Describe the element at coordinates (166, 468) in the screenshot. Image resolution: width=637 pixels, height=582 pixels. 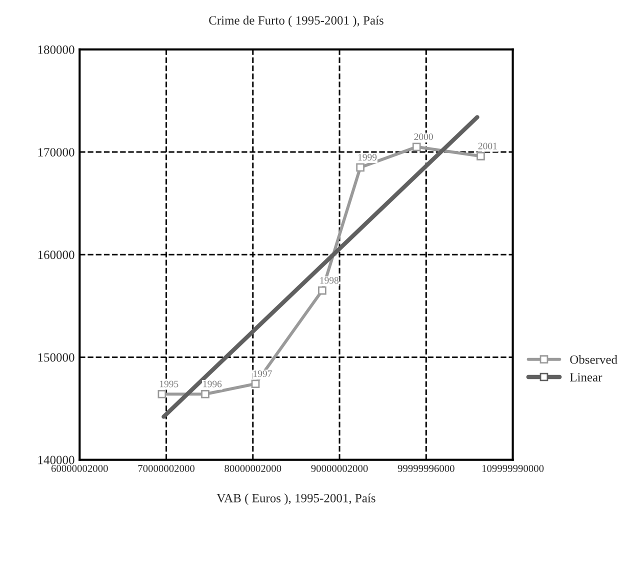
I see `x-tick-label: 70000002000` at that location.